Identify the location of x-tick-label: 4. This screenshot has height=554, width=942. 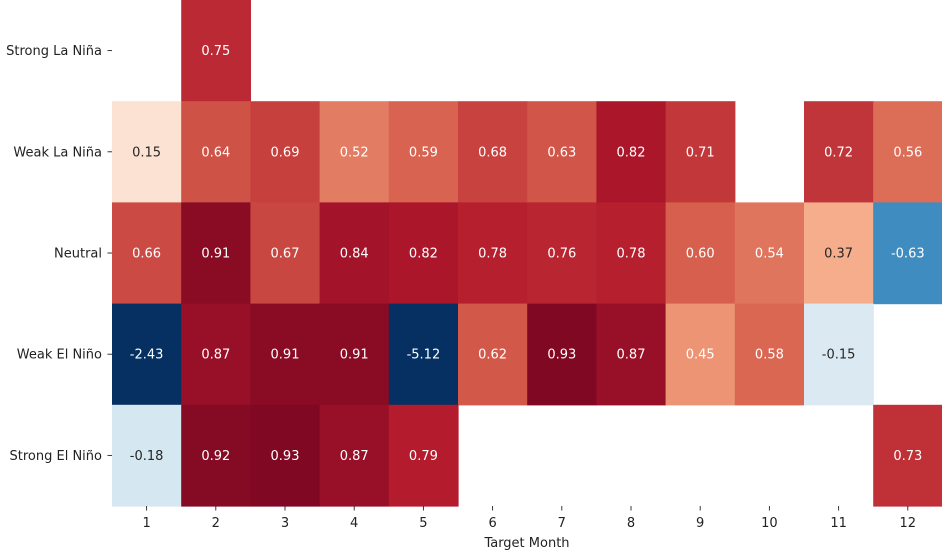
(354, 523).